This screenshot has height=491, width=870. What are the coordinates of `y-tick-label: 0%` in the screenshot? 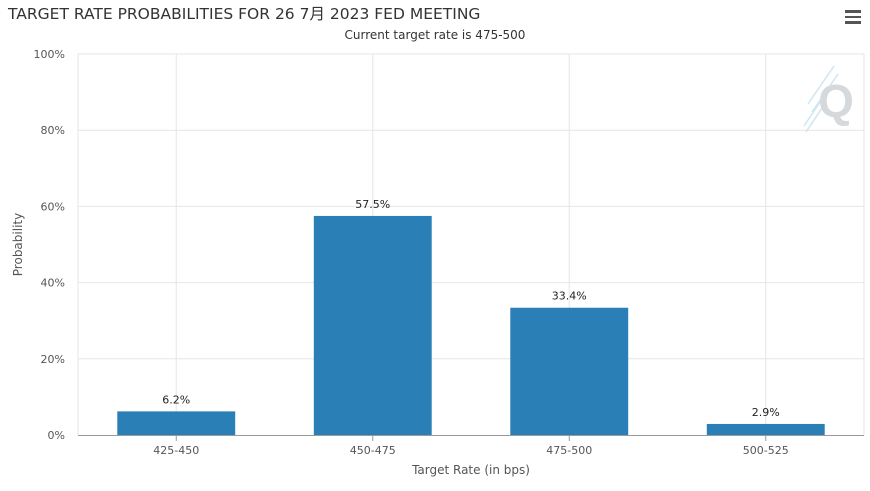 It's located at (56, 435).